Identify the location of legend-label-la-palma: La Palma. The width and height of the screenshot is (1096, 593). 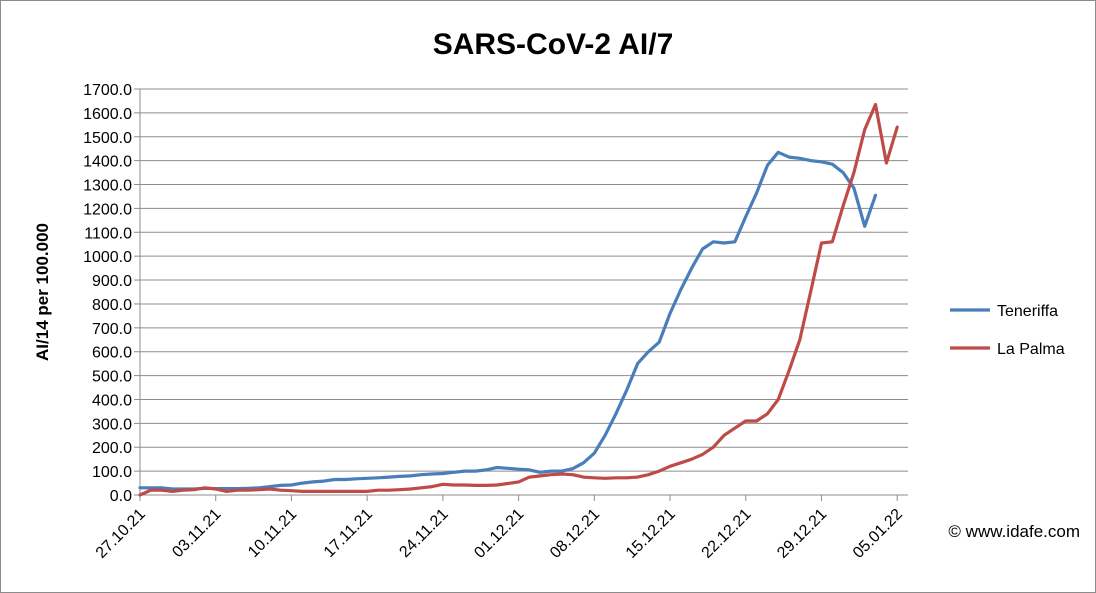
(1031, 349).